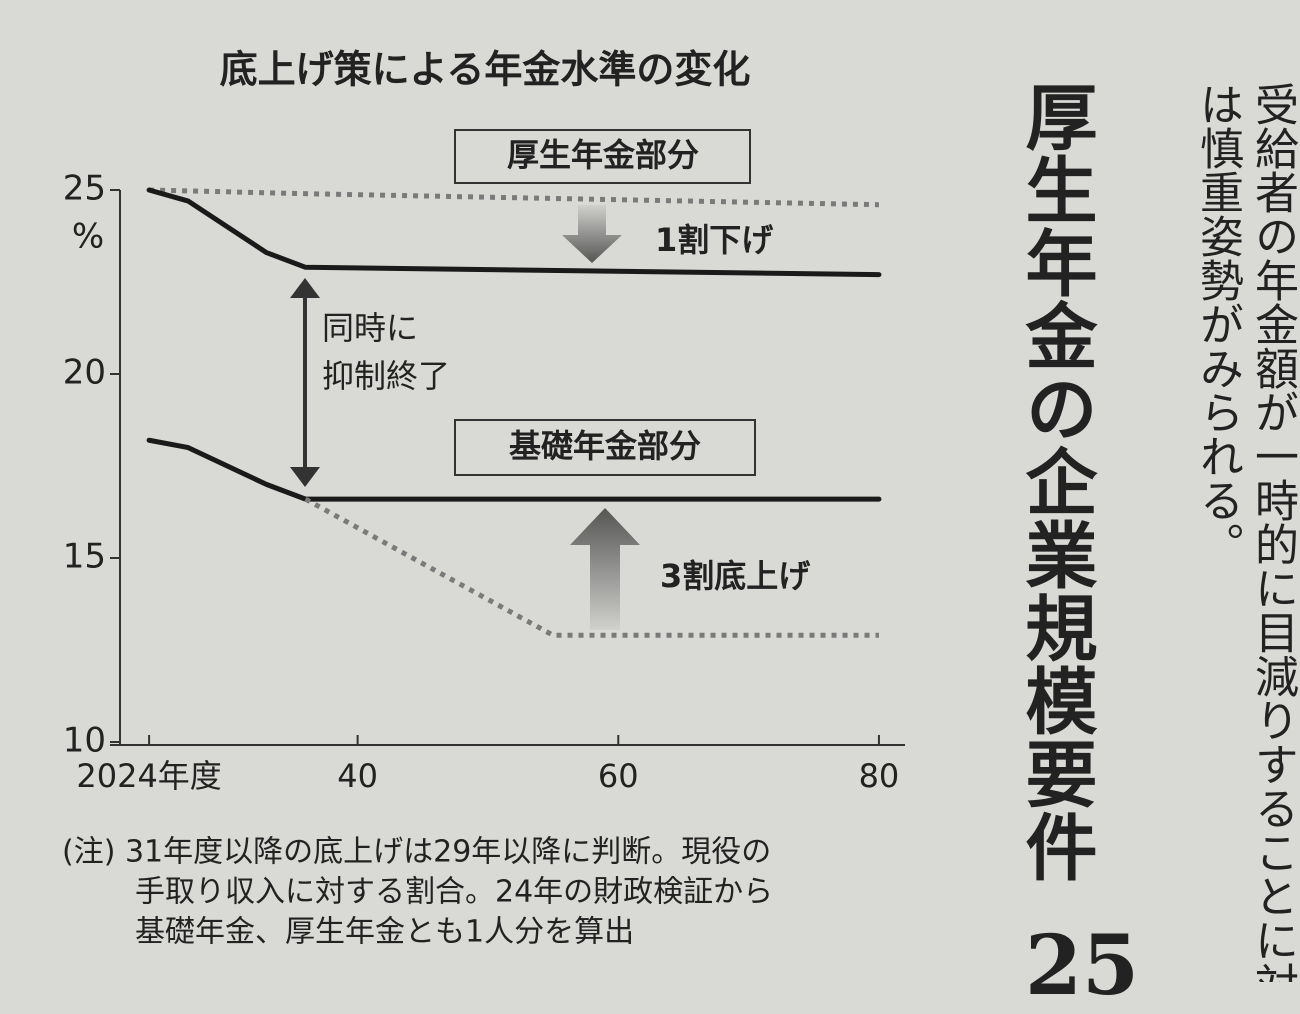  I want to click on annotation: 厚生年金部分, so click(603, 155).